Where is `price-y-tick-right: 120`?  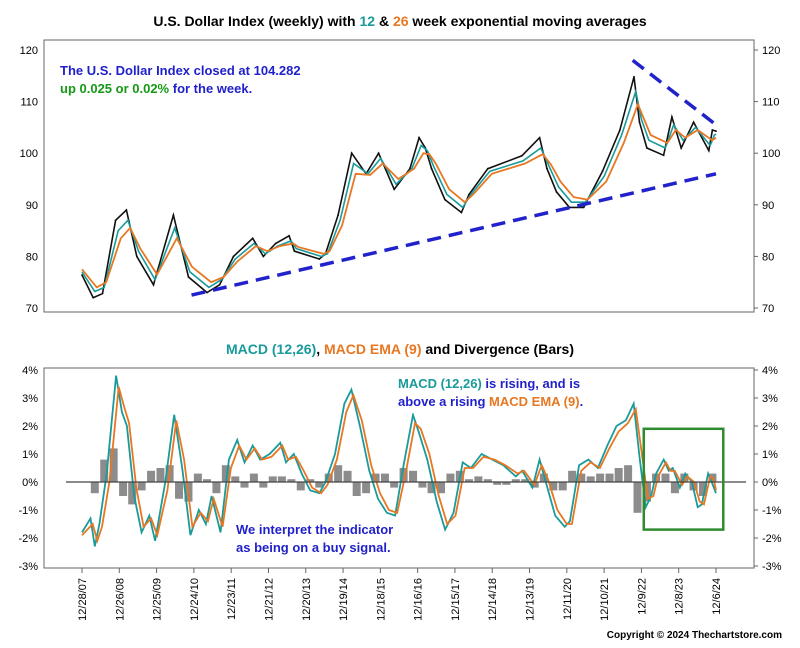
price-y-tick-right: 120 is located at coordinates (771, 51).